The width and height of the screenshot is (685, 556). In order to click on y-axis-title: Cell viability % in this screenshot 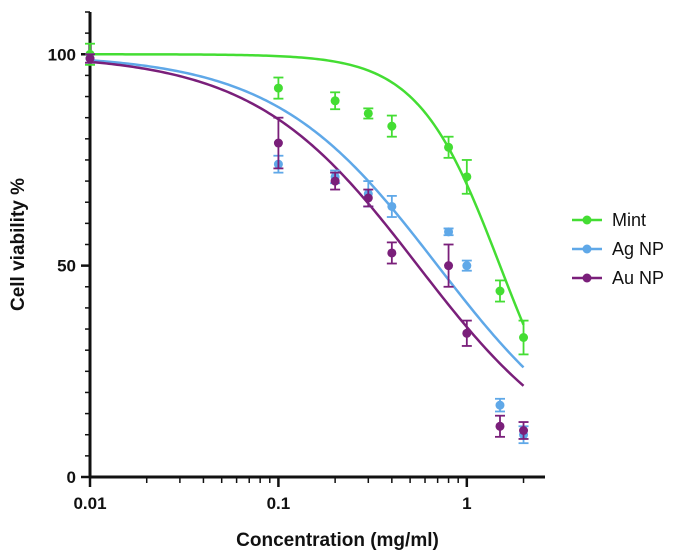, I will do `click(18, 244)`.